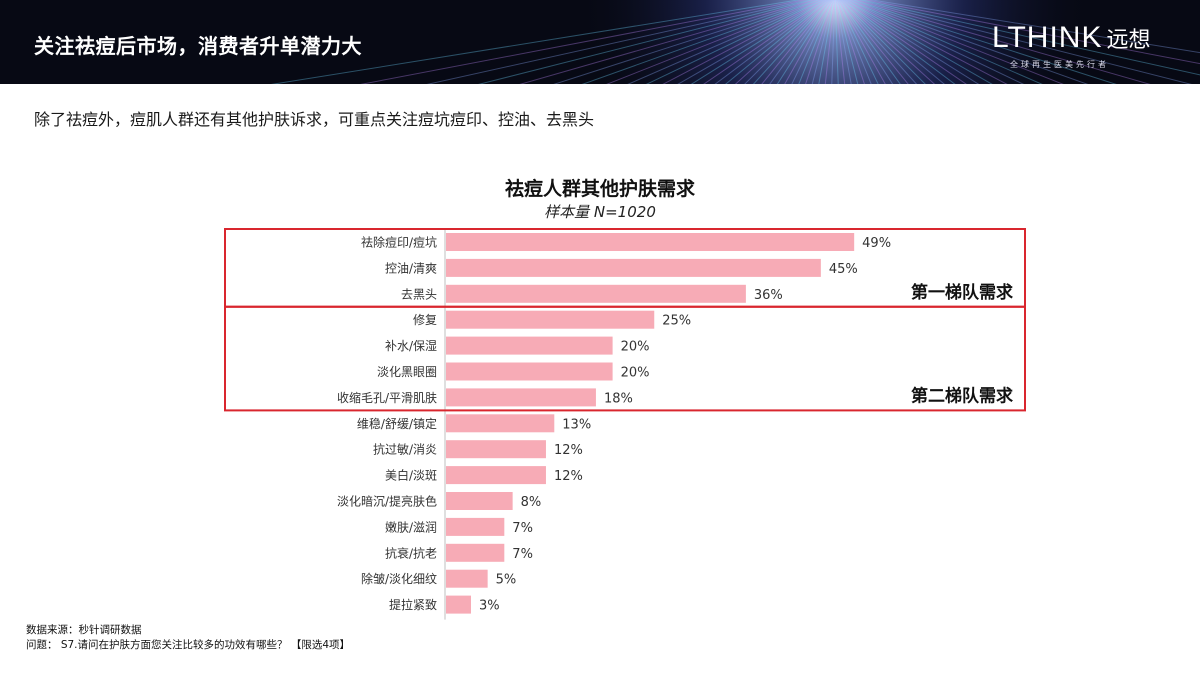  I want to click on slide-subtitle: 除了祛痘外，痘肌人群还有其他护肤诉求，可重点关注痘坑痘印、控油、去黑头, so click(314, 119).